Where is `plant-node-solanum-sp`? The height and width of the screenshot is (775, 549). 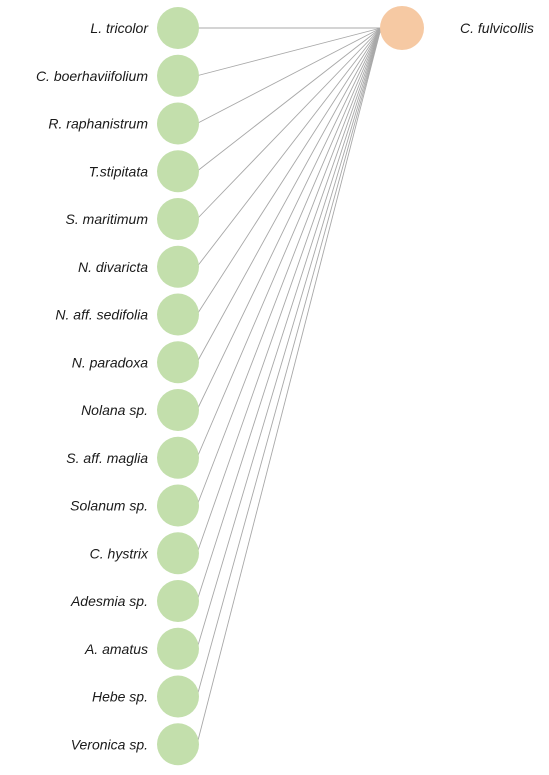
plant-node-solanum-sp is located at coordinates (178, 505).